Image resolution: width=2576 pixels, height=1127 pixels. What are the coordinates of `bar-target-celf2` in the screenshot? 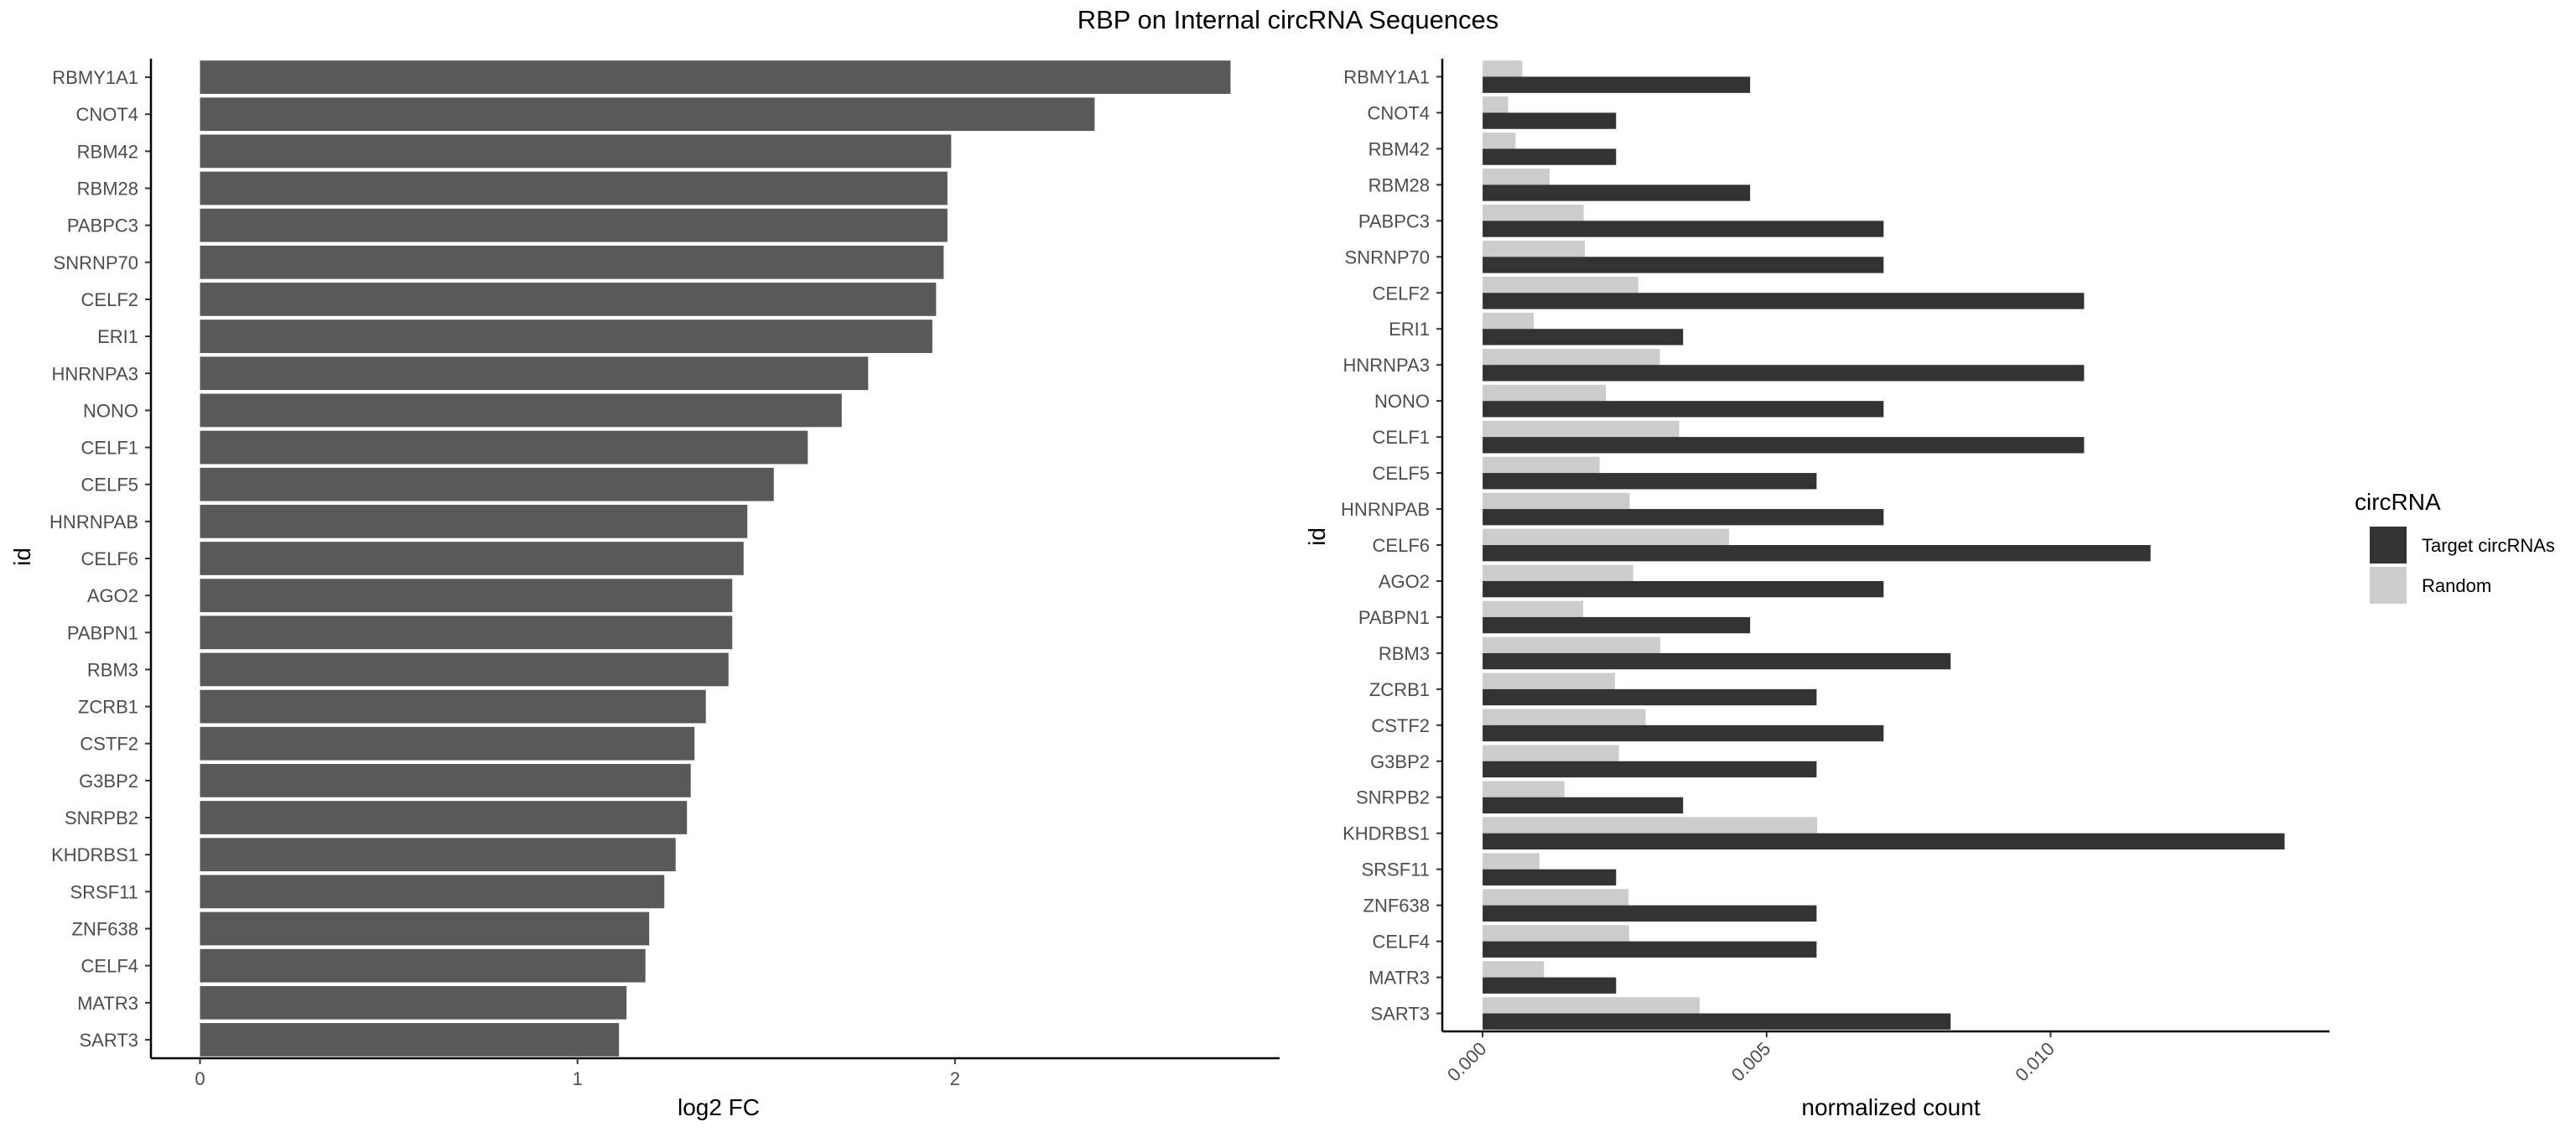 It's located at (1784, 301).